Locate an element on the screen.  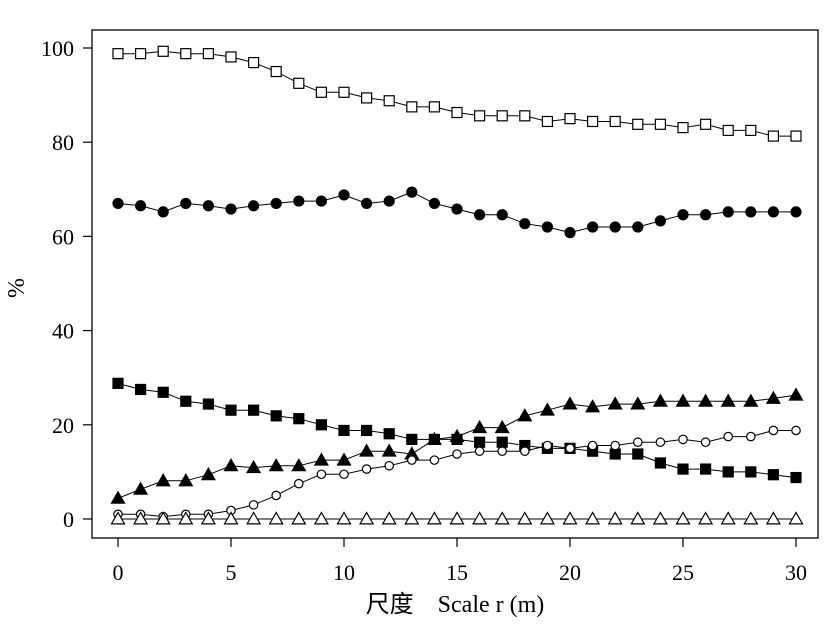
series-line is located at coordinates (457, 446).